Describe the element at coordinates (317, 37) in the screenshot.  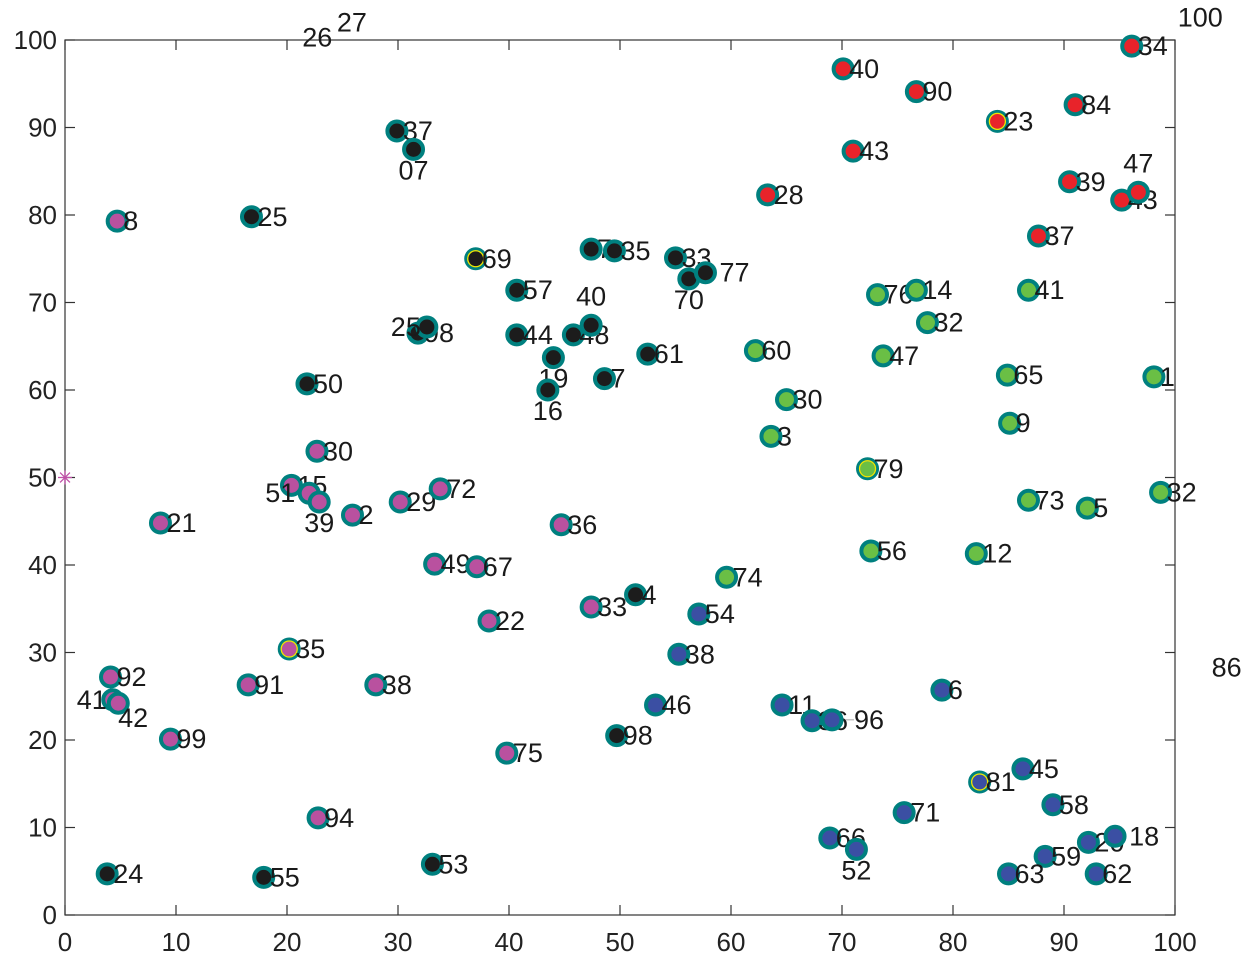
I see `annotation-label: 26` at that location.